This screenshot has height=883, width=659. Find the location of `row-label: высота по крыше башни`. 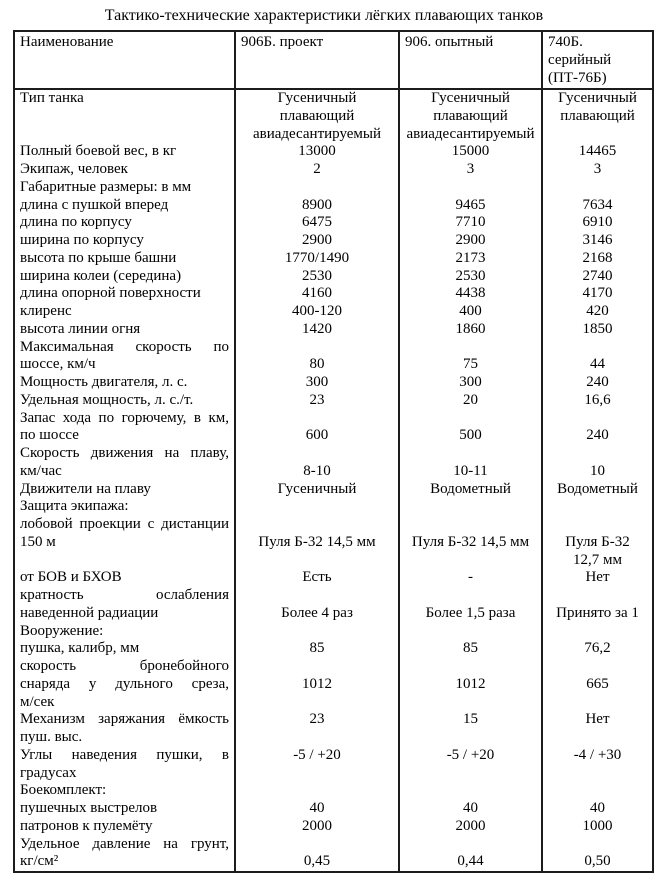

row-label: высота по крыше башни is located at coordinates (98, 257).